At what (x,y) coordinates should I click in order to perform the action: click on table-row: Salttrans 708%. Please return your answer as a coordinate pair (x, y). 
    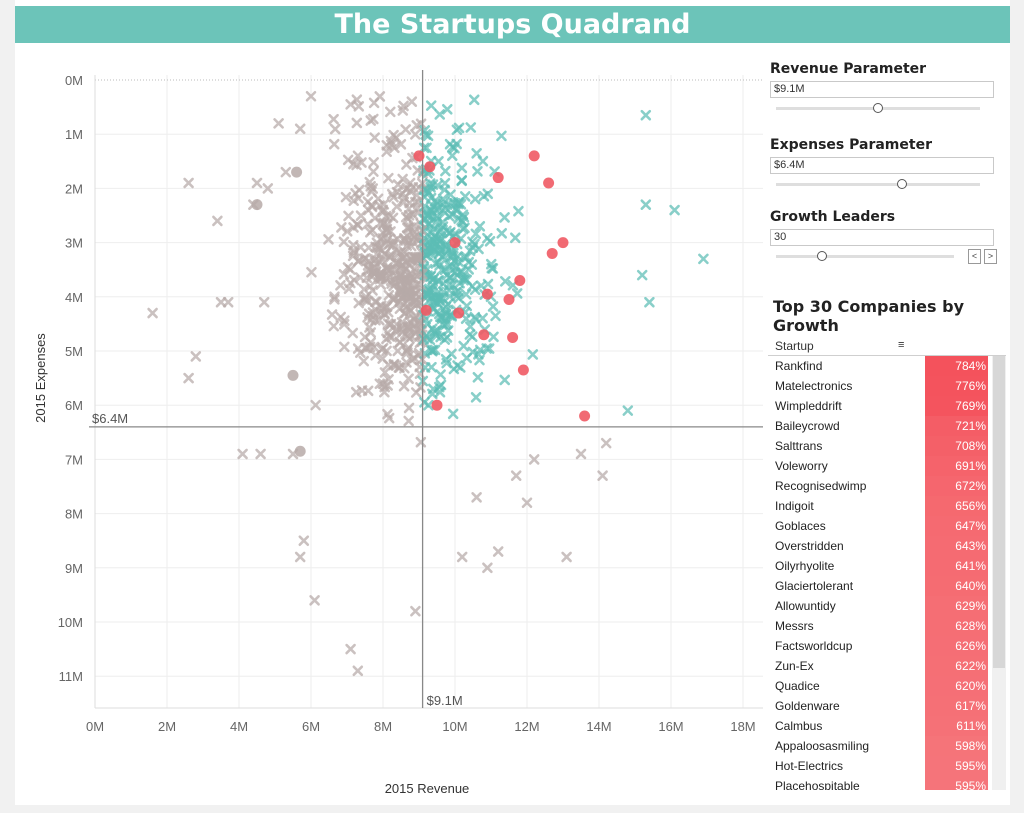
    Looking at the image, I should click on (887, 446).